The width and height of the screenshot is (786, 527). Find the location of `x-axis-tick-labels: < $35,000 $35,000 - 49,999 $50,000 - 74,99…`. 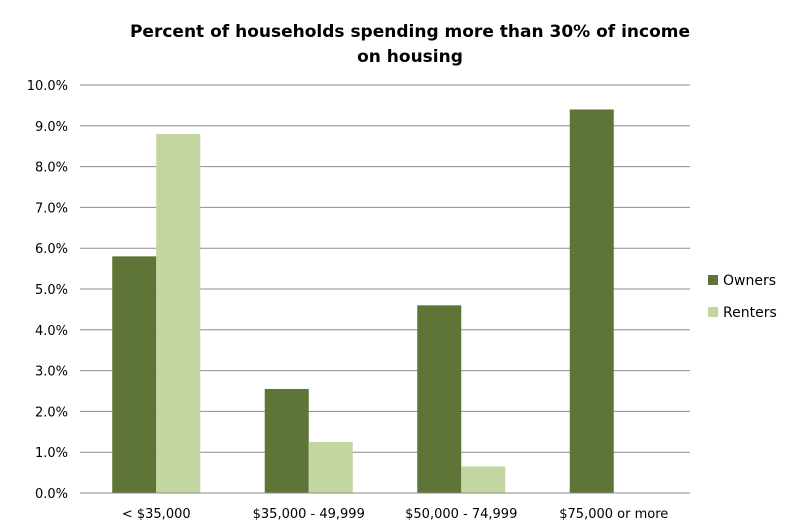

x-axis-tick-labels: < $35,000 $35,000 - 49,999 $50,000 - 74,99… is located at coordinates (395, 514).